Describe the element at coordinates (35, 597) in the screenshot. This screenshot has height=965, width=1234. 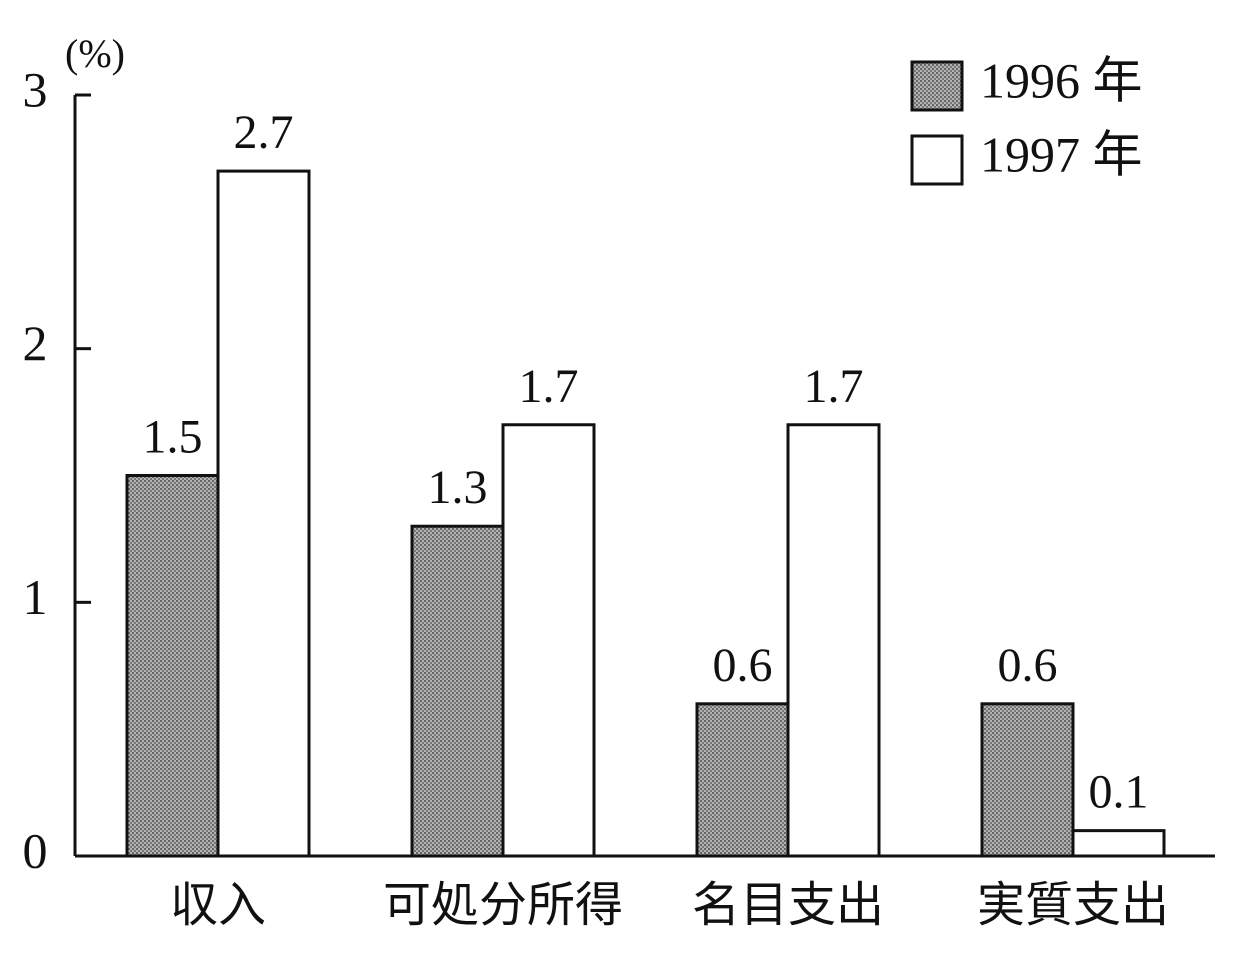
I see `y-tick-label: 1` at that location.